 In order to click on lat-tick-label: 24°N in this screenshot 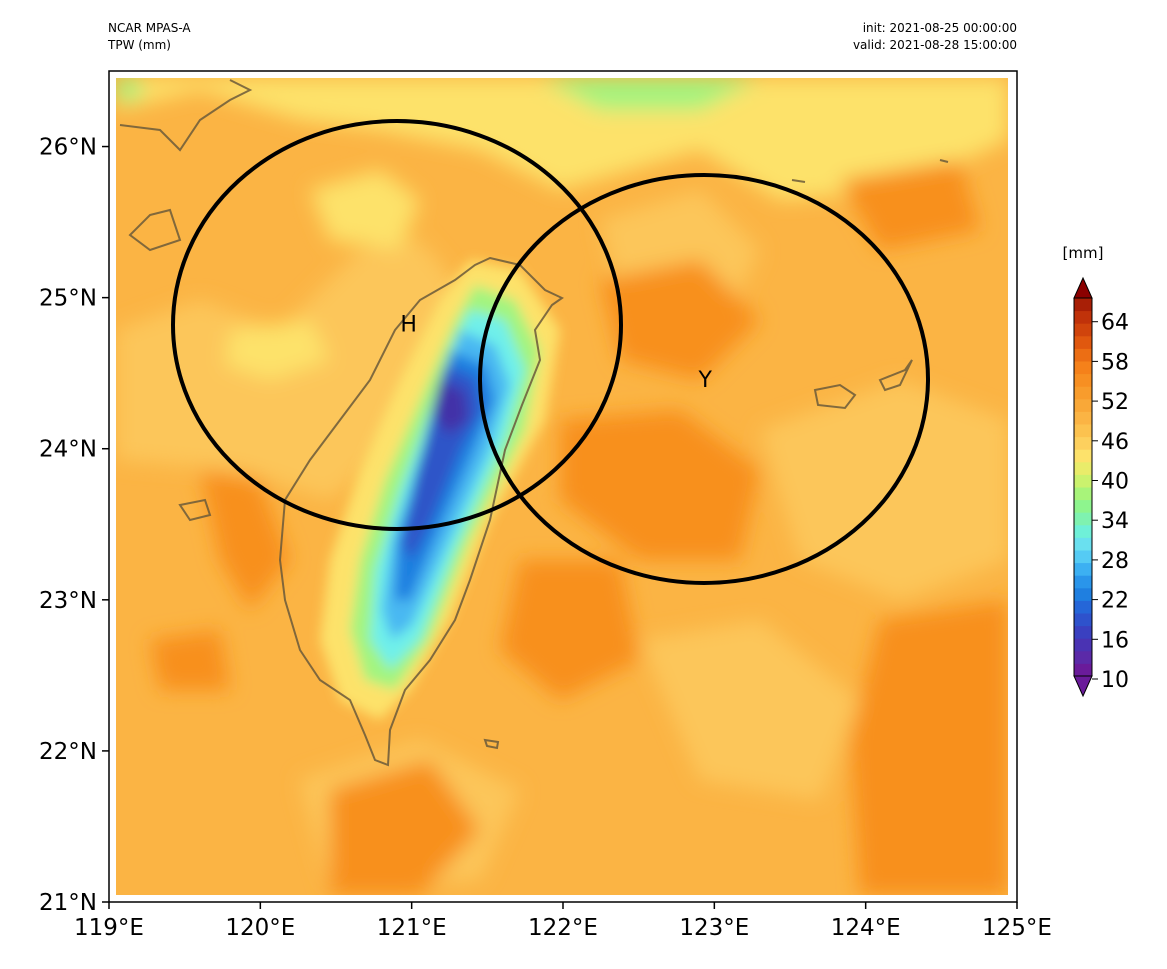, I will do `click(68, 450)`.